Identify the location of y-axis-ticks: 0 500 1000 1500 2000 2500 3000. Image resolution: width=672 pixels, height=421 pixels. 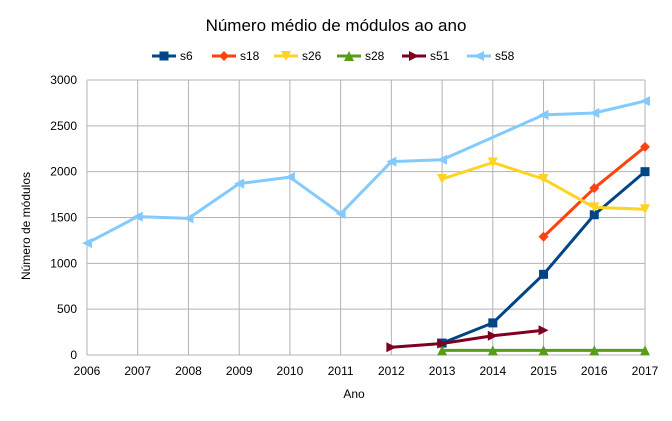
(63, 217).